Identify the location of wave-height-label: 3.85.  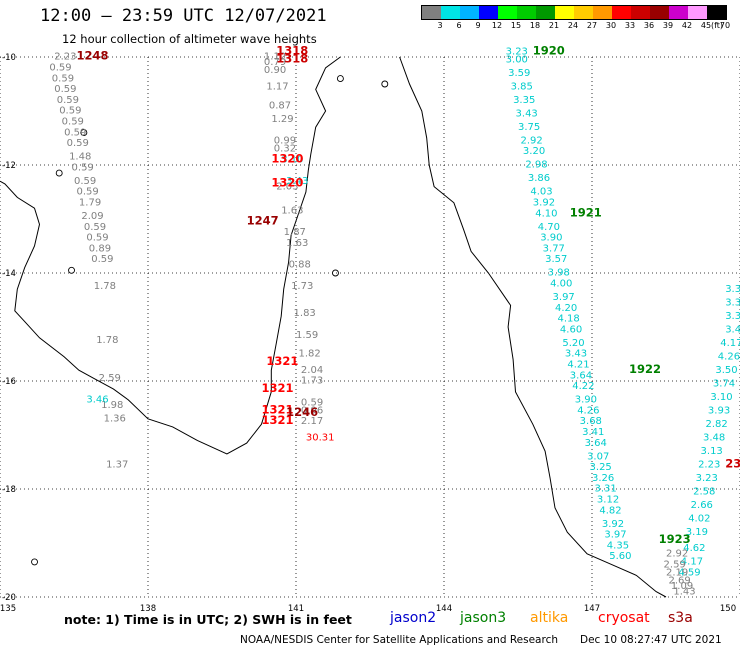
(522, 86).